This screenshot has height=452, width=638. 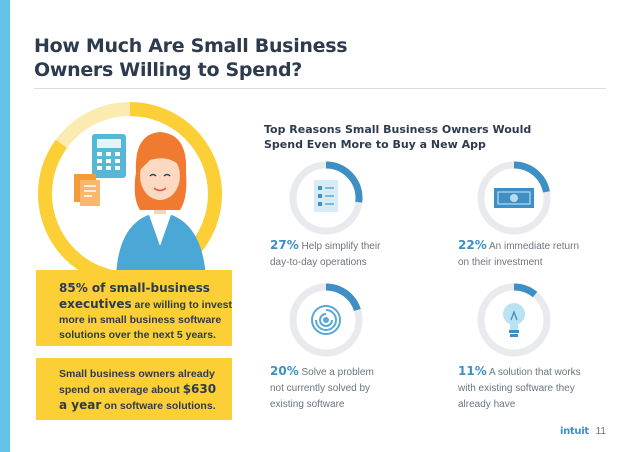 I want to click on reason-ring-compatible, so click(x=514, y=320).